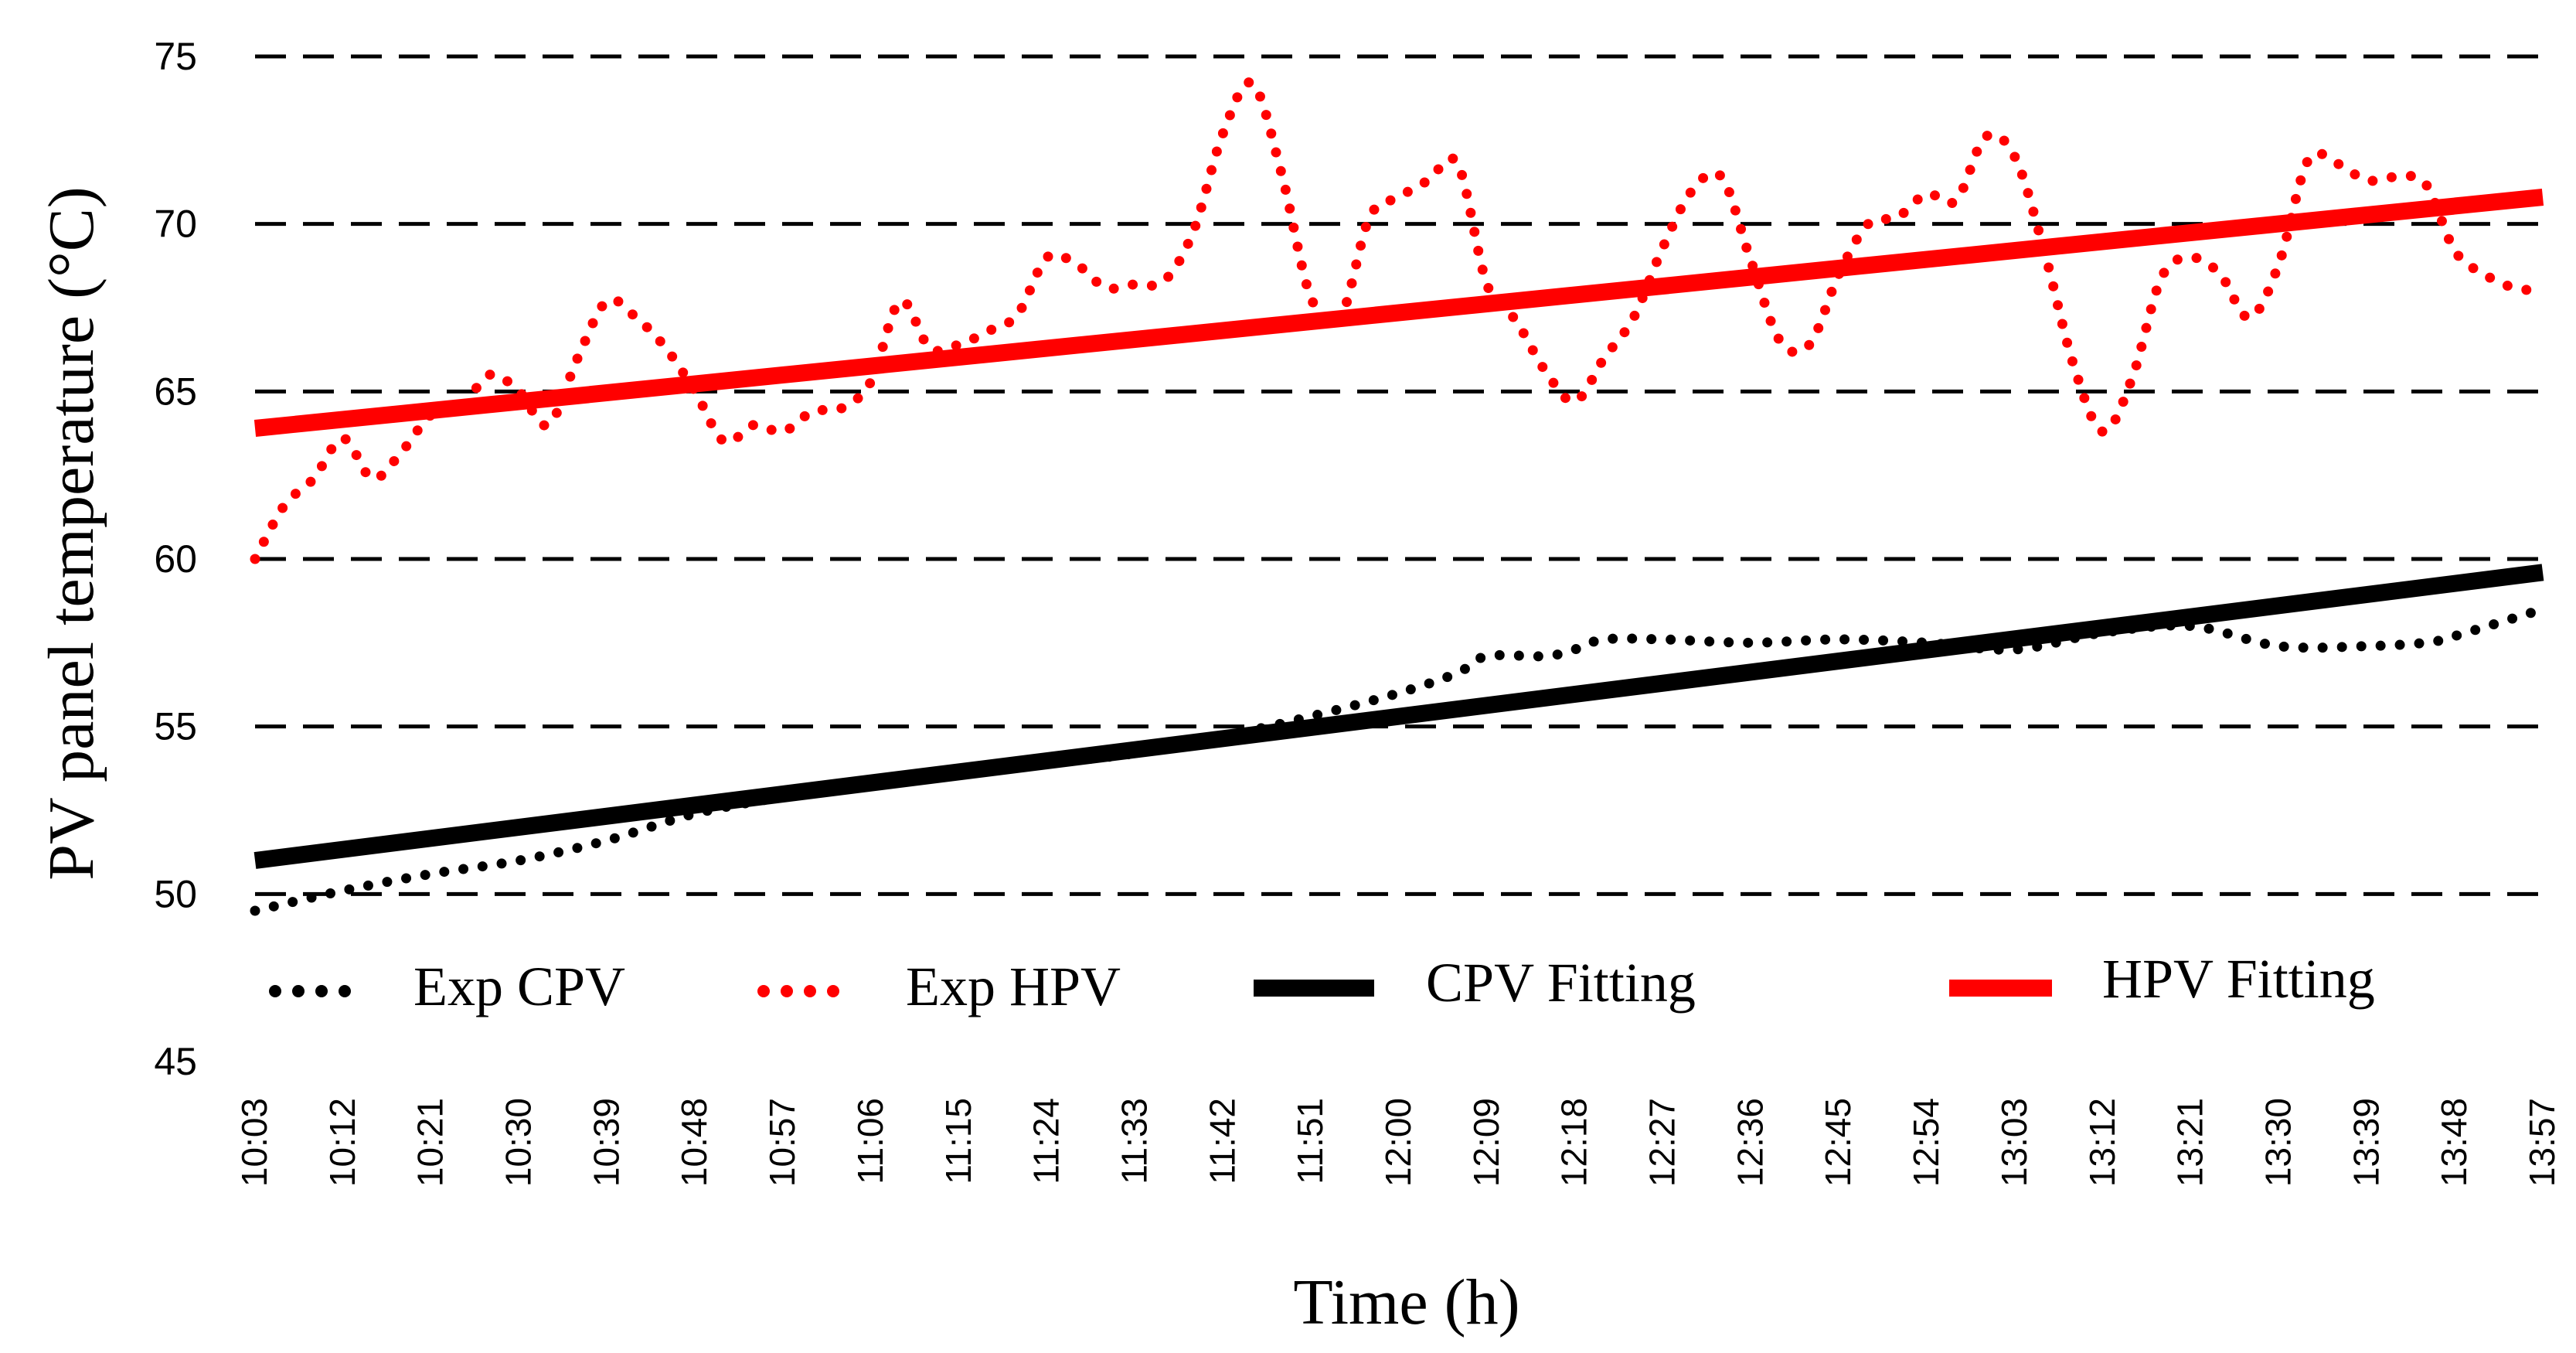 The height and width of the screenshot is (1353, 2576). Describe the element at coordinates (958, 1141) in the screenshot. I see `x-tick-label-1115: 11:15` at that location.